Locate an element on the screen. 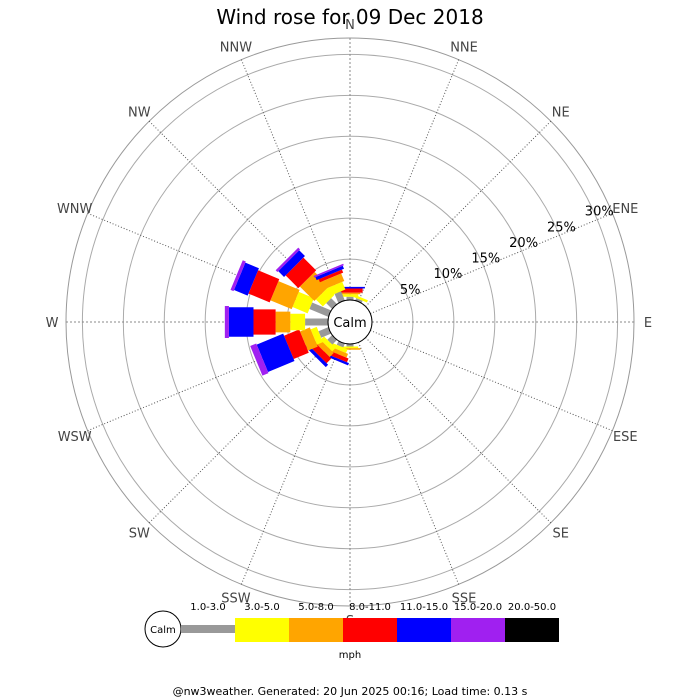 The image size is (700, 700). calm-label: Calm is located at coordinates (349, 323).